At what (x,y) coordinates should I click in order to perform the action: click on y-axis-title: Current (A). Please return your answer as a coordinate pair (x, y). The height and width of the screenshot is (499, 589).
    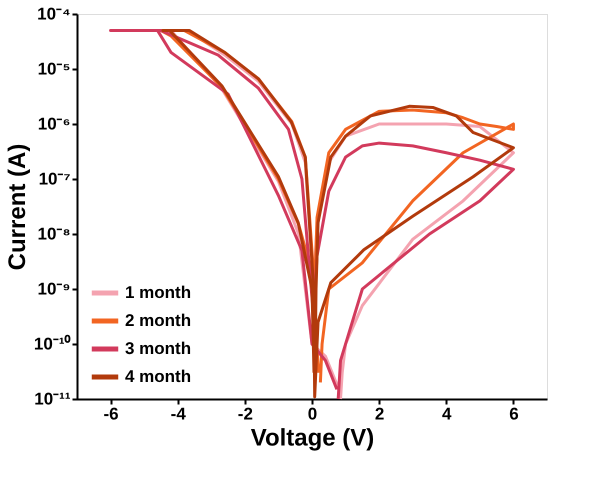
    Looking at the image, I should click on (17, 207).